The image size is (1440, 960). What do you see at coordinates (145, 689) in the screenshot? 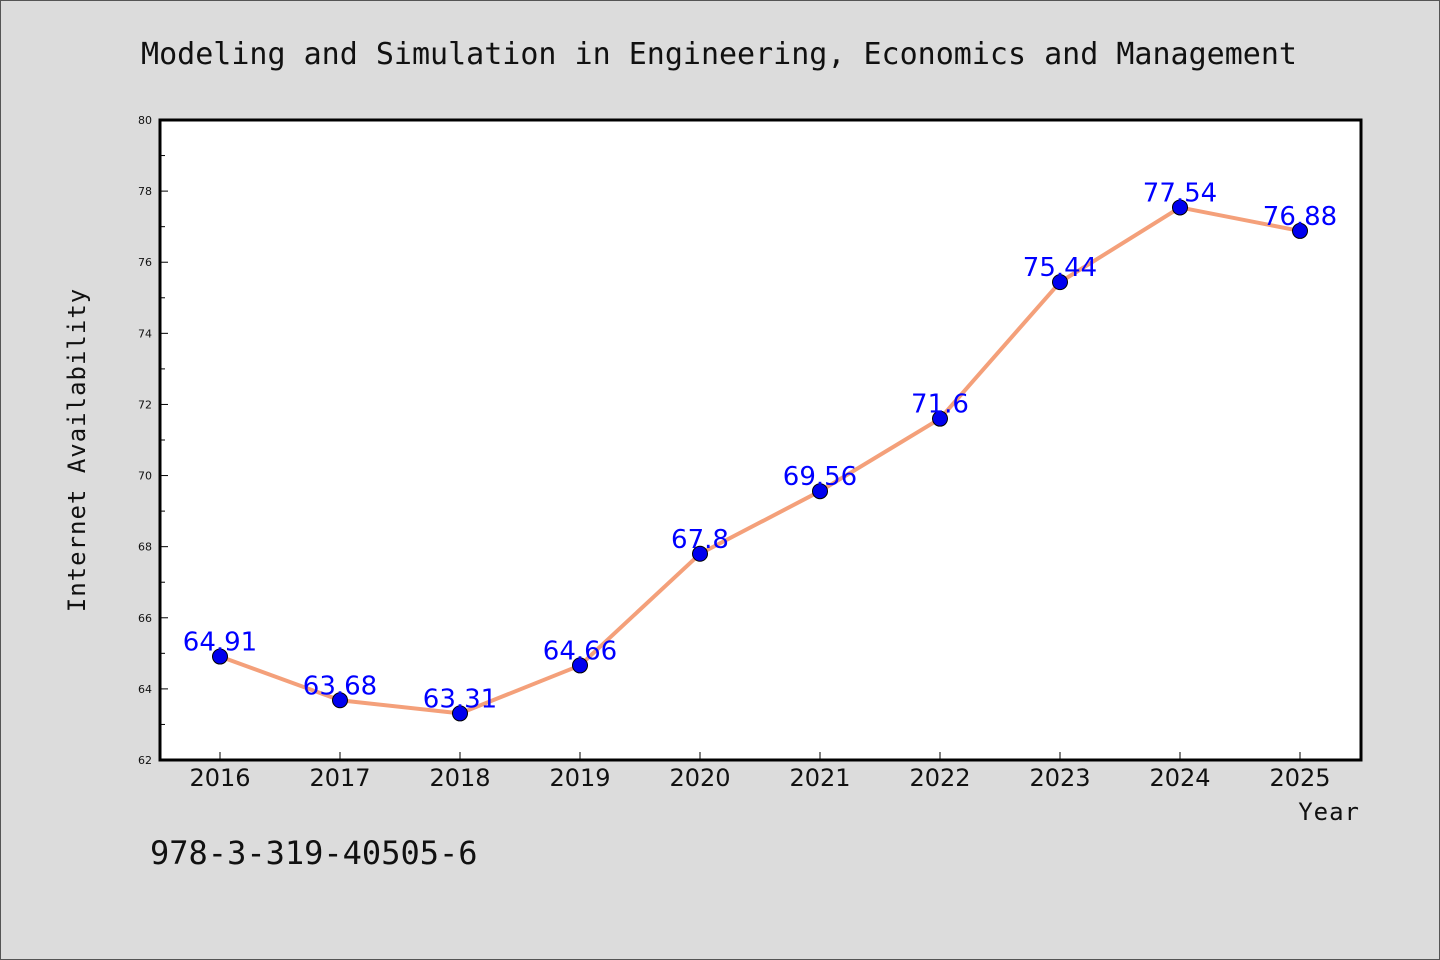
I see `y-tick-label: 64` at bounding box center [145, 689].